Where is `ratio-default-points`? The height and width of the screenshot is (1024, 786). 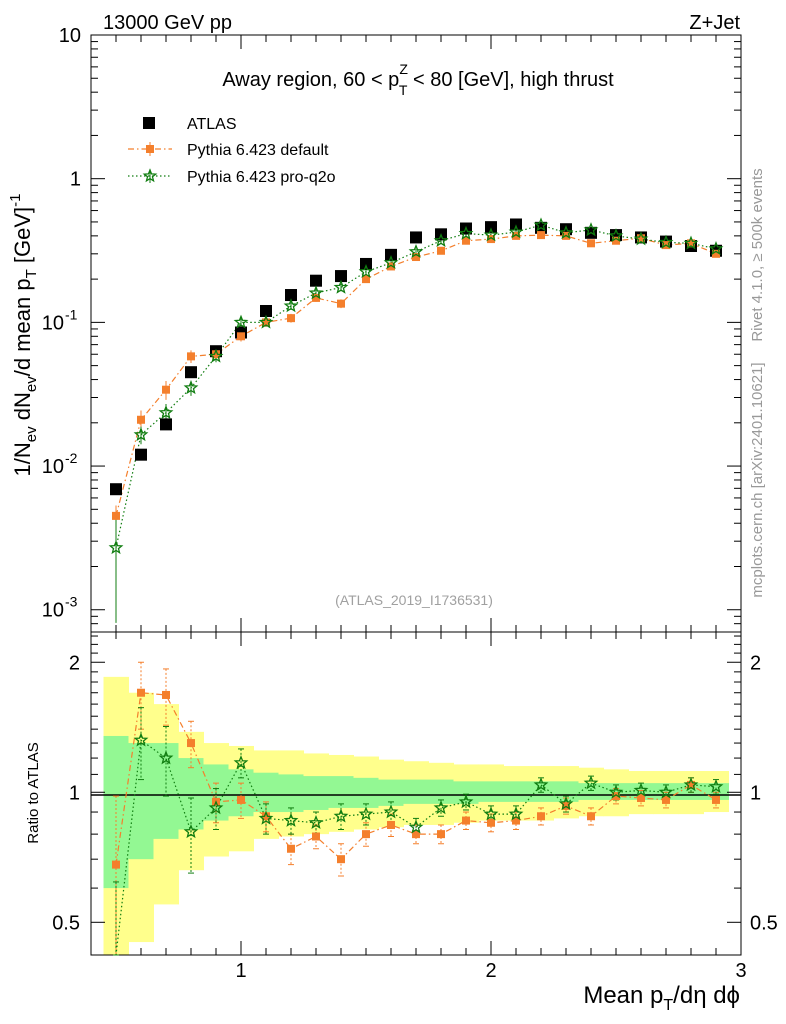
ratio-default-points is located at coordinates (416, 778).